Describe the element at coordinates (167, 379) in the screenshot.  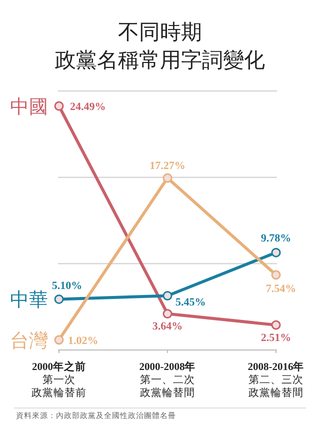
I see `x-tick-label: 2000-2008年第一、二次政黨輪替間` at that location.